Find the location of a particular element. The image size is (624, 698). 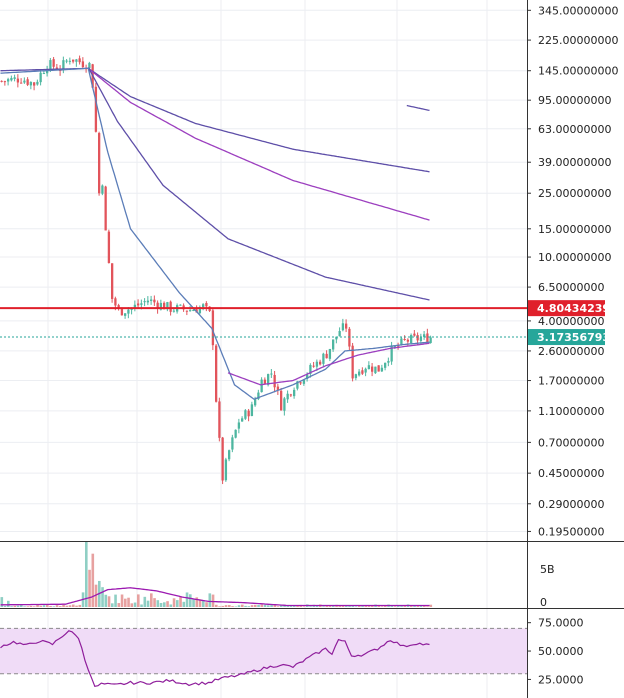

price-tick-label: 2.60000000 is located at coordinates (571, 351).